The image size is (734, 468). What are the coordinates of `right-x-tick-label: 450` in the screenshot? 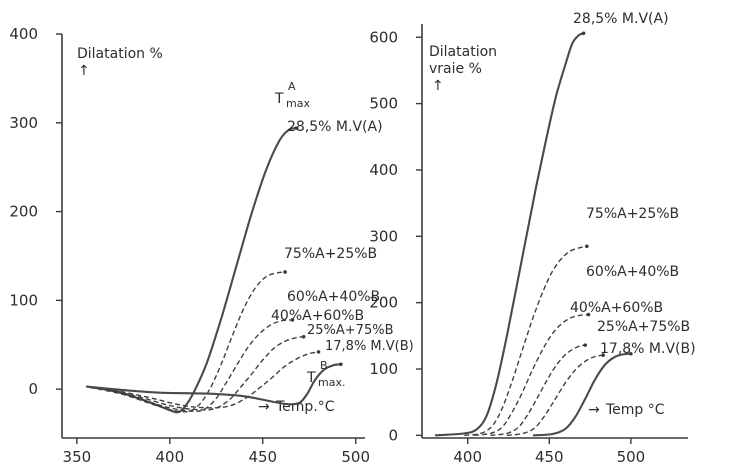 It's located at (549, 457).